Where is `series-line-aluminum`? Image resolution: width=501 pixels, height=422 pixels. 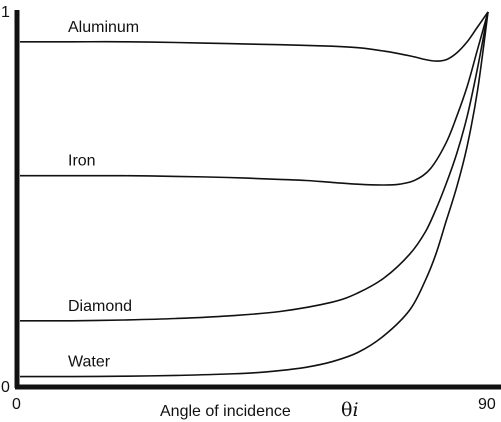 series-line-aluminum is located at coordinates (254, 36).